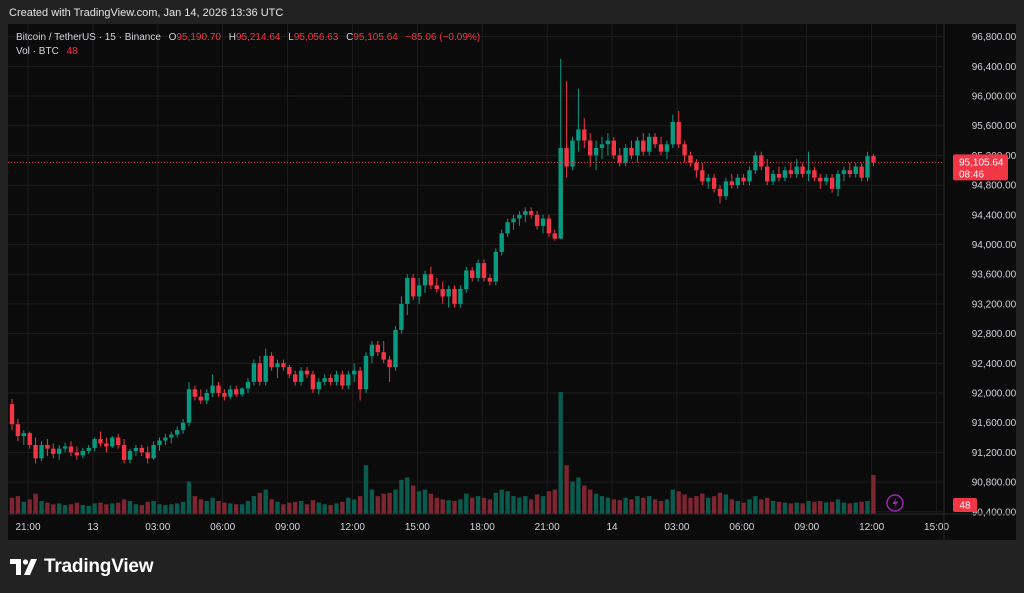 The width and height of the screenshot is (1024, 593). I want to click on x-tick-label: 06:00, so click(741, 527).